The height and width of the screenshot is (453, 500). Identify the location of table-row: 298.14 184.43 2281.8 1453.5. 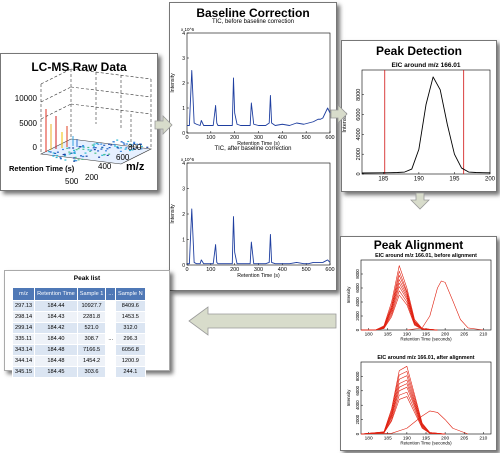
(78, 317).